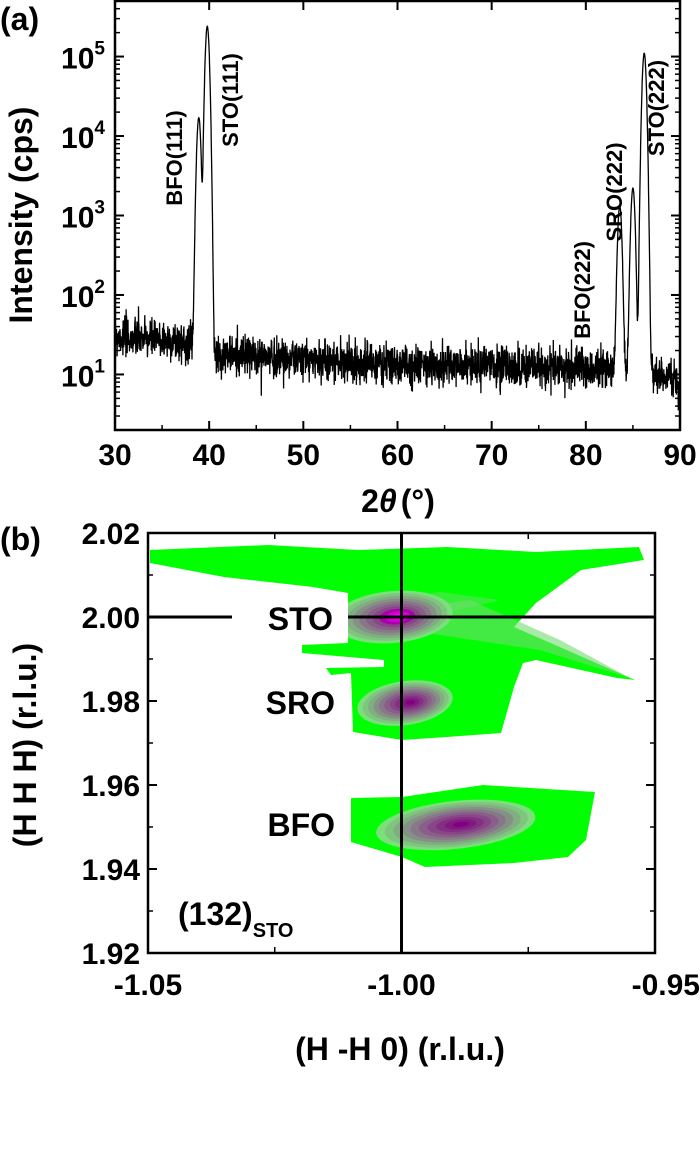 Image resolution: width=700 pixels, height=1150 pixels. Describe the element at coordinates (111, 702) in the screenshot. I see `y-tick-label-b: 1.98` at that location.